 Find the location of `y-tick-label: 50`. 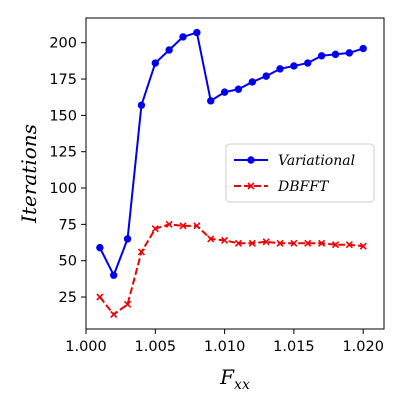

y-tick-label: 50 is located at coordinates (68, 262).